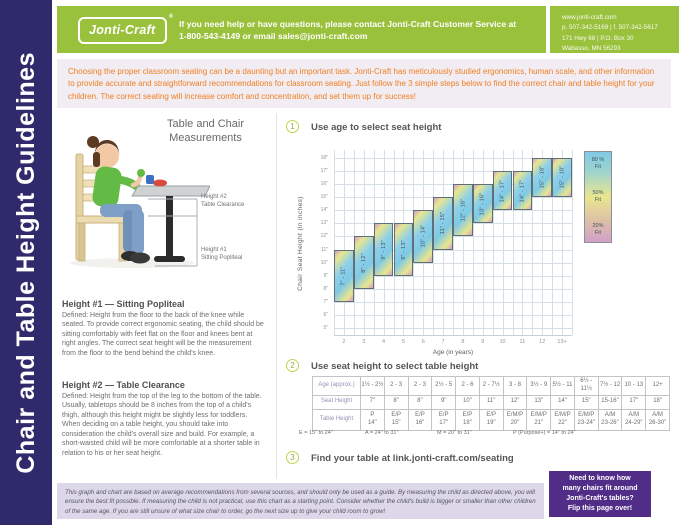  What do you see at coordinates (598, 230) in the screenshot?
I see `legend-20-fit: 20% Fit` at bounding box center [598, 230].